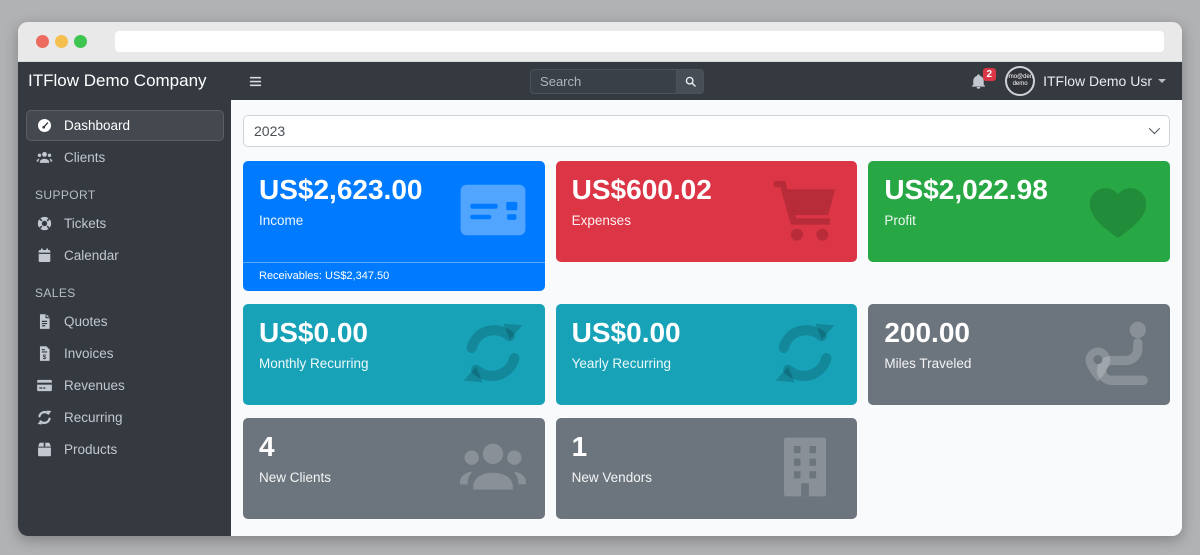 Image resolution: width=1200 pixels, height=555 pixels. What do you see at coordinates (603, 81) in the screenshot?
I see `search-input` at bounding box center [603, 81].